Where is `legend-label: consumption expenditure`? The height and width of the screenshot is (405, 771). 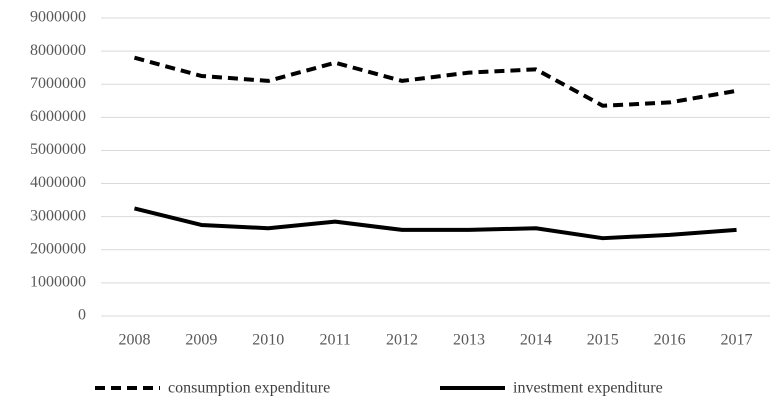
legend-label: consumption expenditure is located at coordinates (249, 388).